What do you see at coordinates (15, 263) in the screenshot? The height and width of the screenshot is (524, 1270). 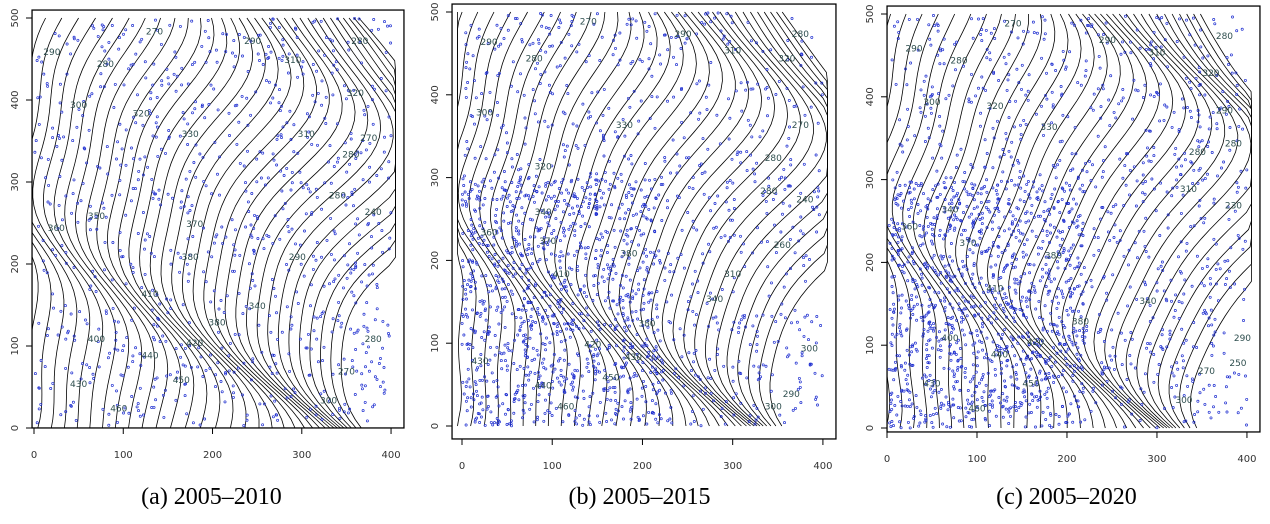 I see `y-tick-label: 200` at bounding box center [15, 263].